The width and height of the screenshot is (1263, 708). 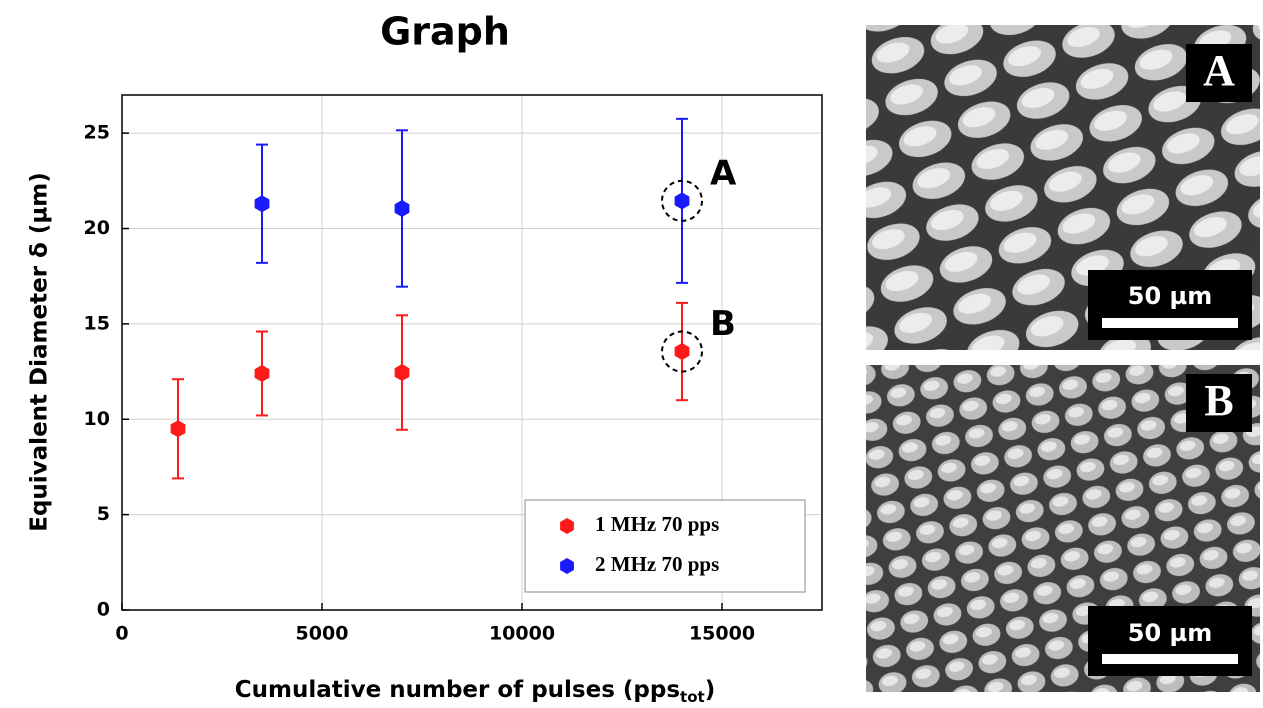 What do you see at coordinates (97, 419) in the screenshot?
I see `y-tick-label: 10` at bounding box center [97, 419].